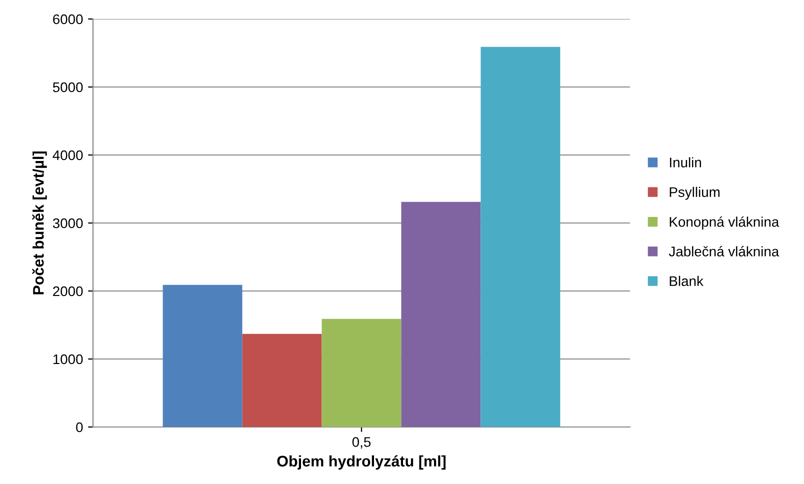 Image resolution: width=804 pixels, height=484 pixels. I want to click on x-tick-label: 0,5, so click(361, 443).